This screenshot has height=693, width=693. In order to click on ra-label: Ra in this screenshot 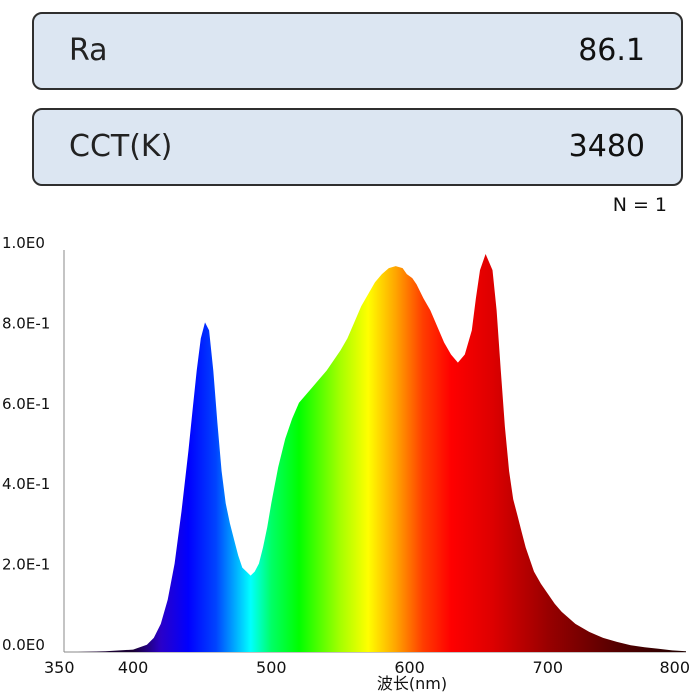, I will do `click(88, 50)`.